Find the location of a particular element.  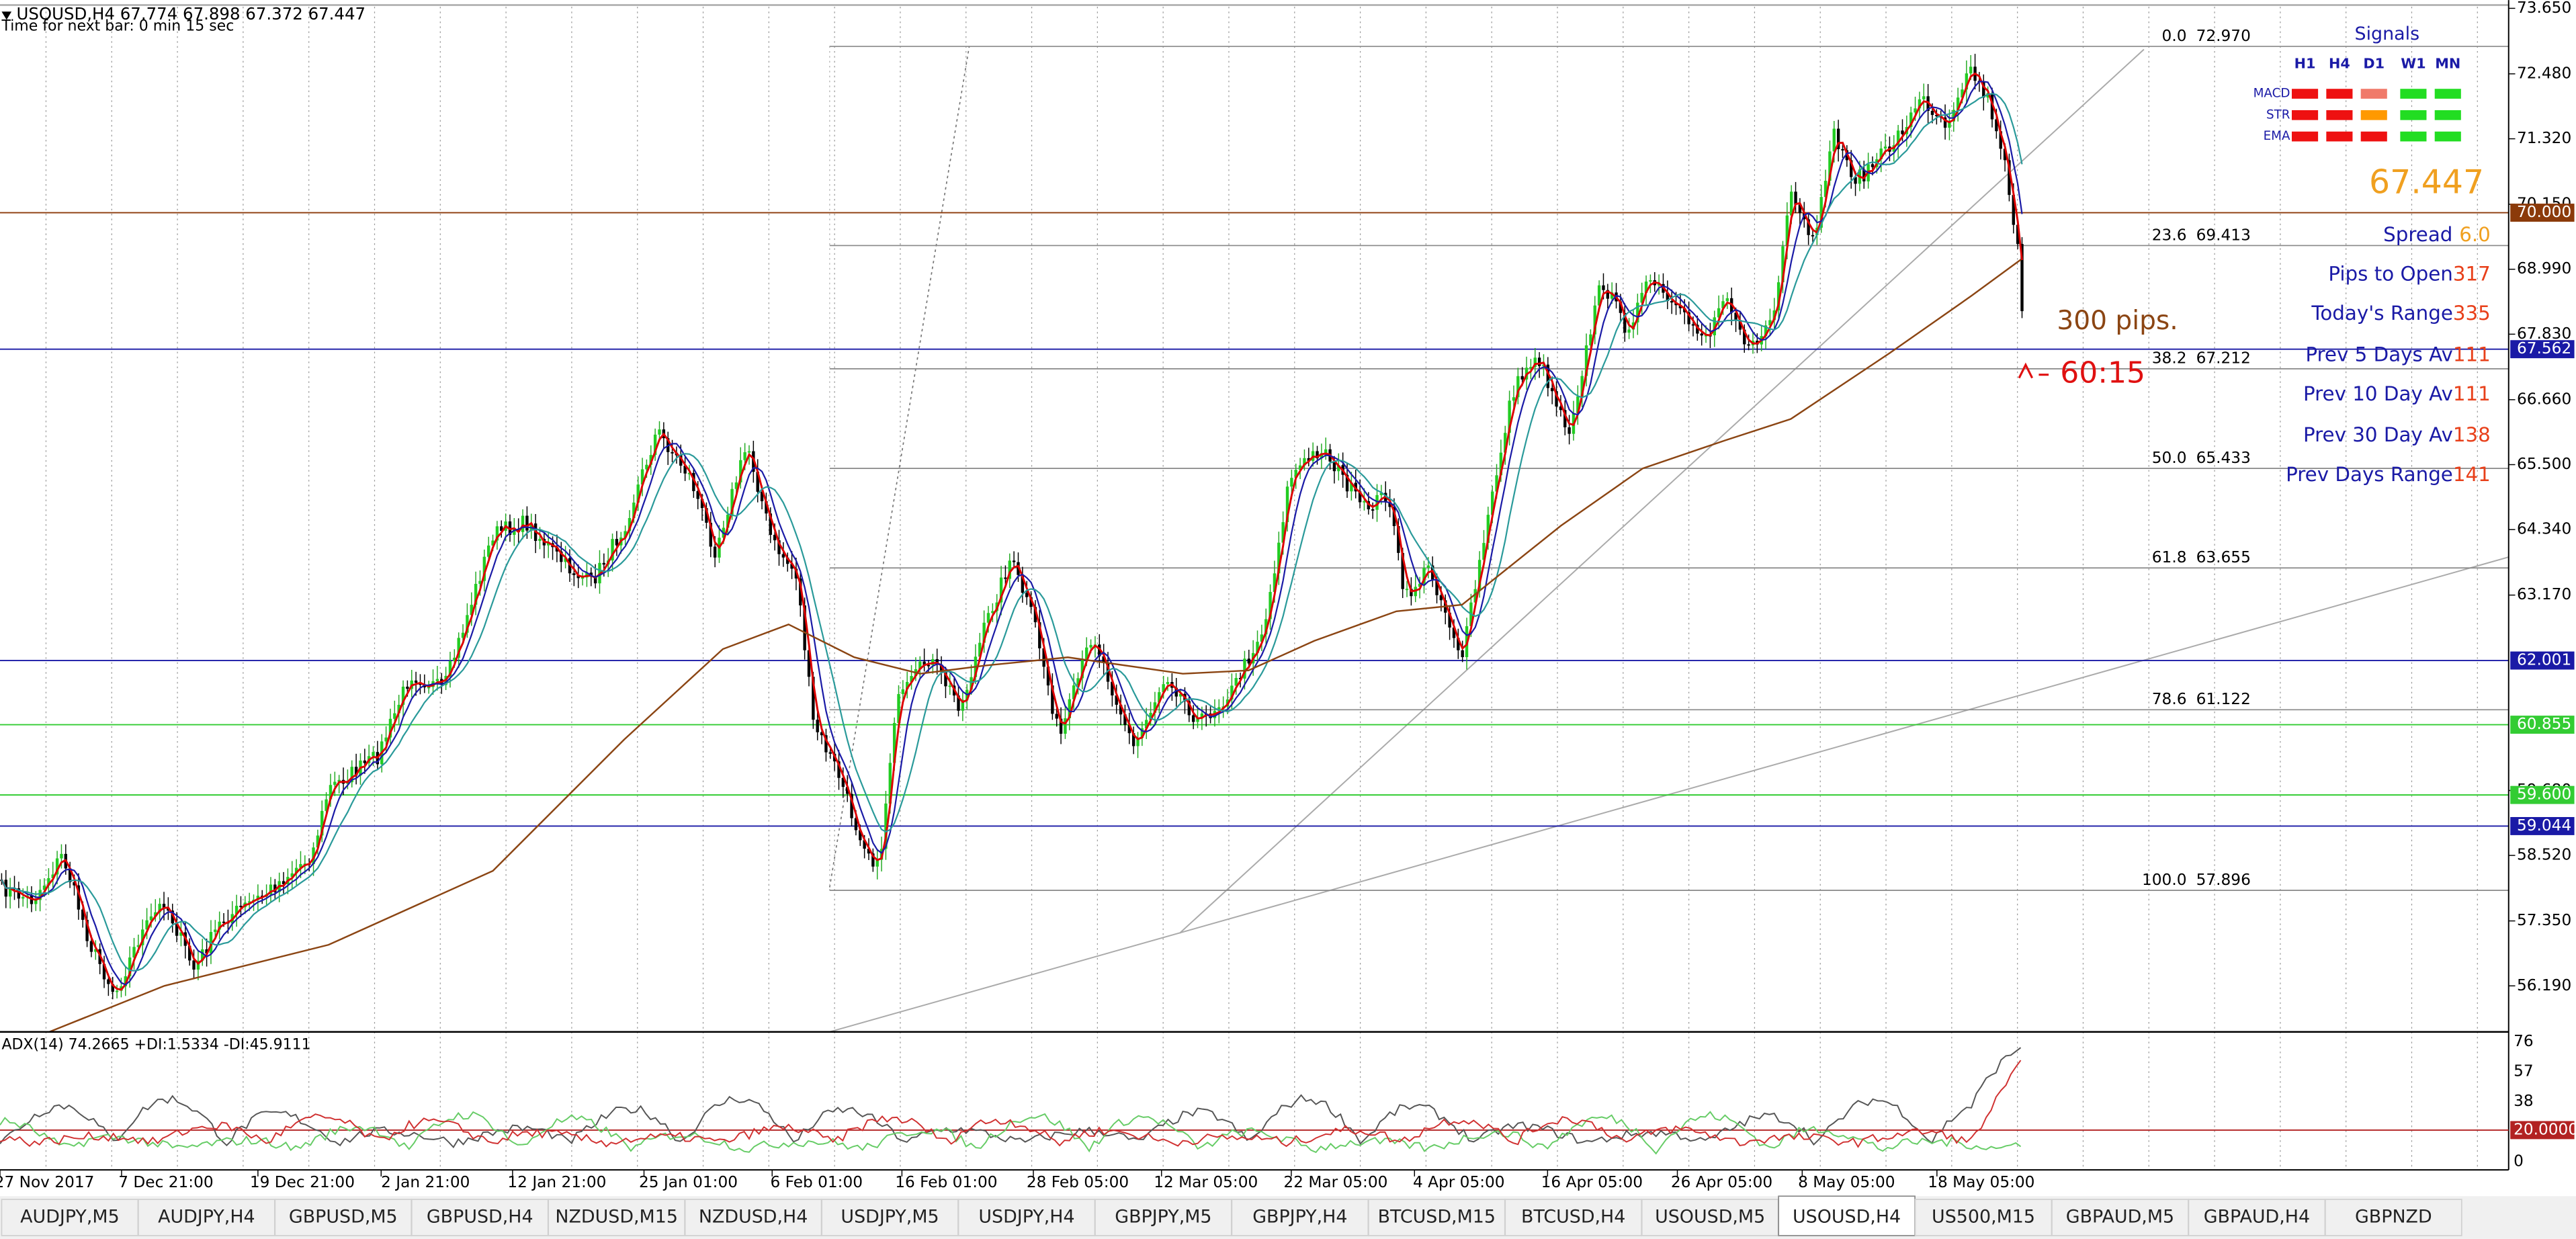

tab-label: BTCUSD,H4 is located at coordinates (1573, 1217).